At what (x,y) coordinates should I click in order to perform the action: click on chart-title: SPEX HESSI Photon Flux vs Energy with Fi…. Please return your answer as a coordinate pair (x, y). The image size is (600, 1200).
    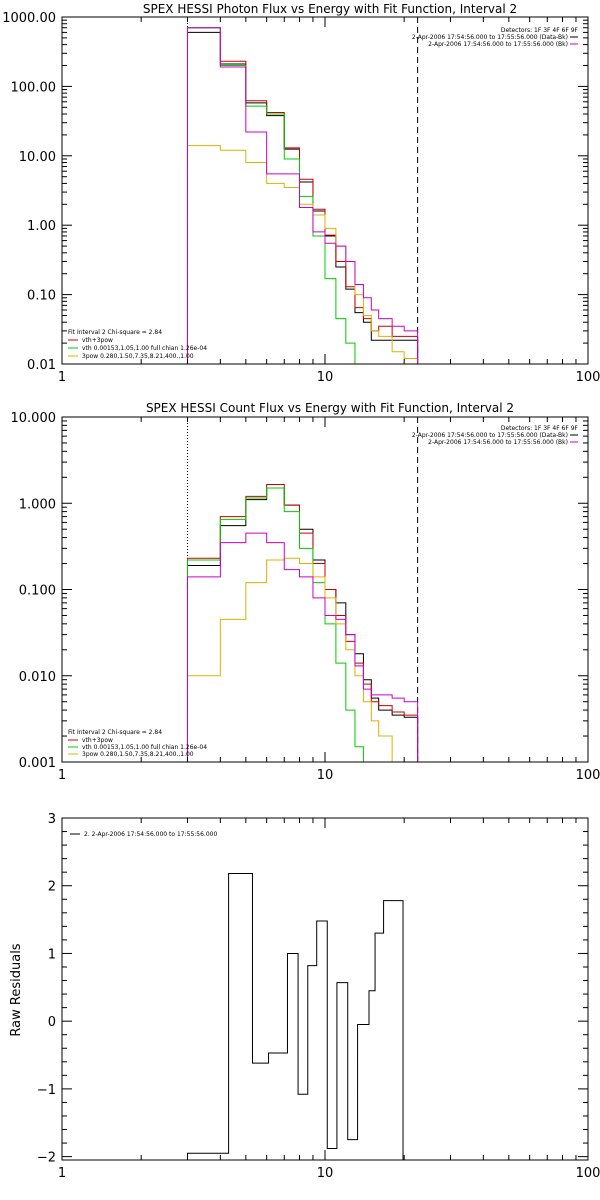
    Looking at the image, I should click on (330, 9).